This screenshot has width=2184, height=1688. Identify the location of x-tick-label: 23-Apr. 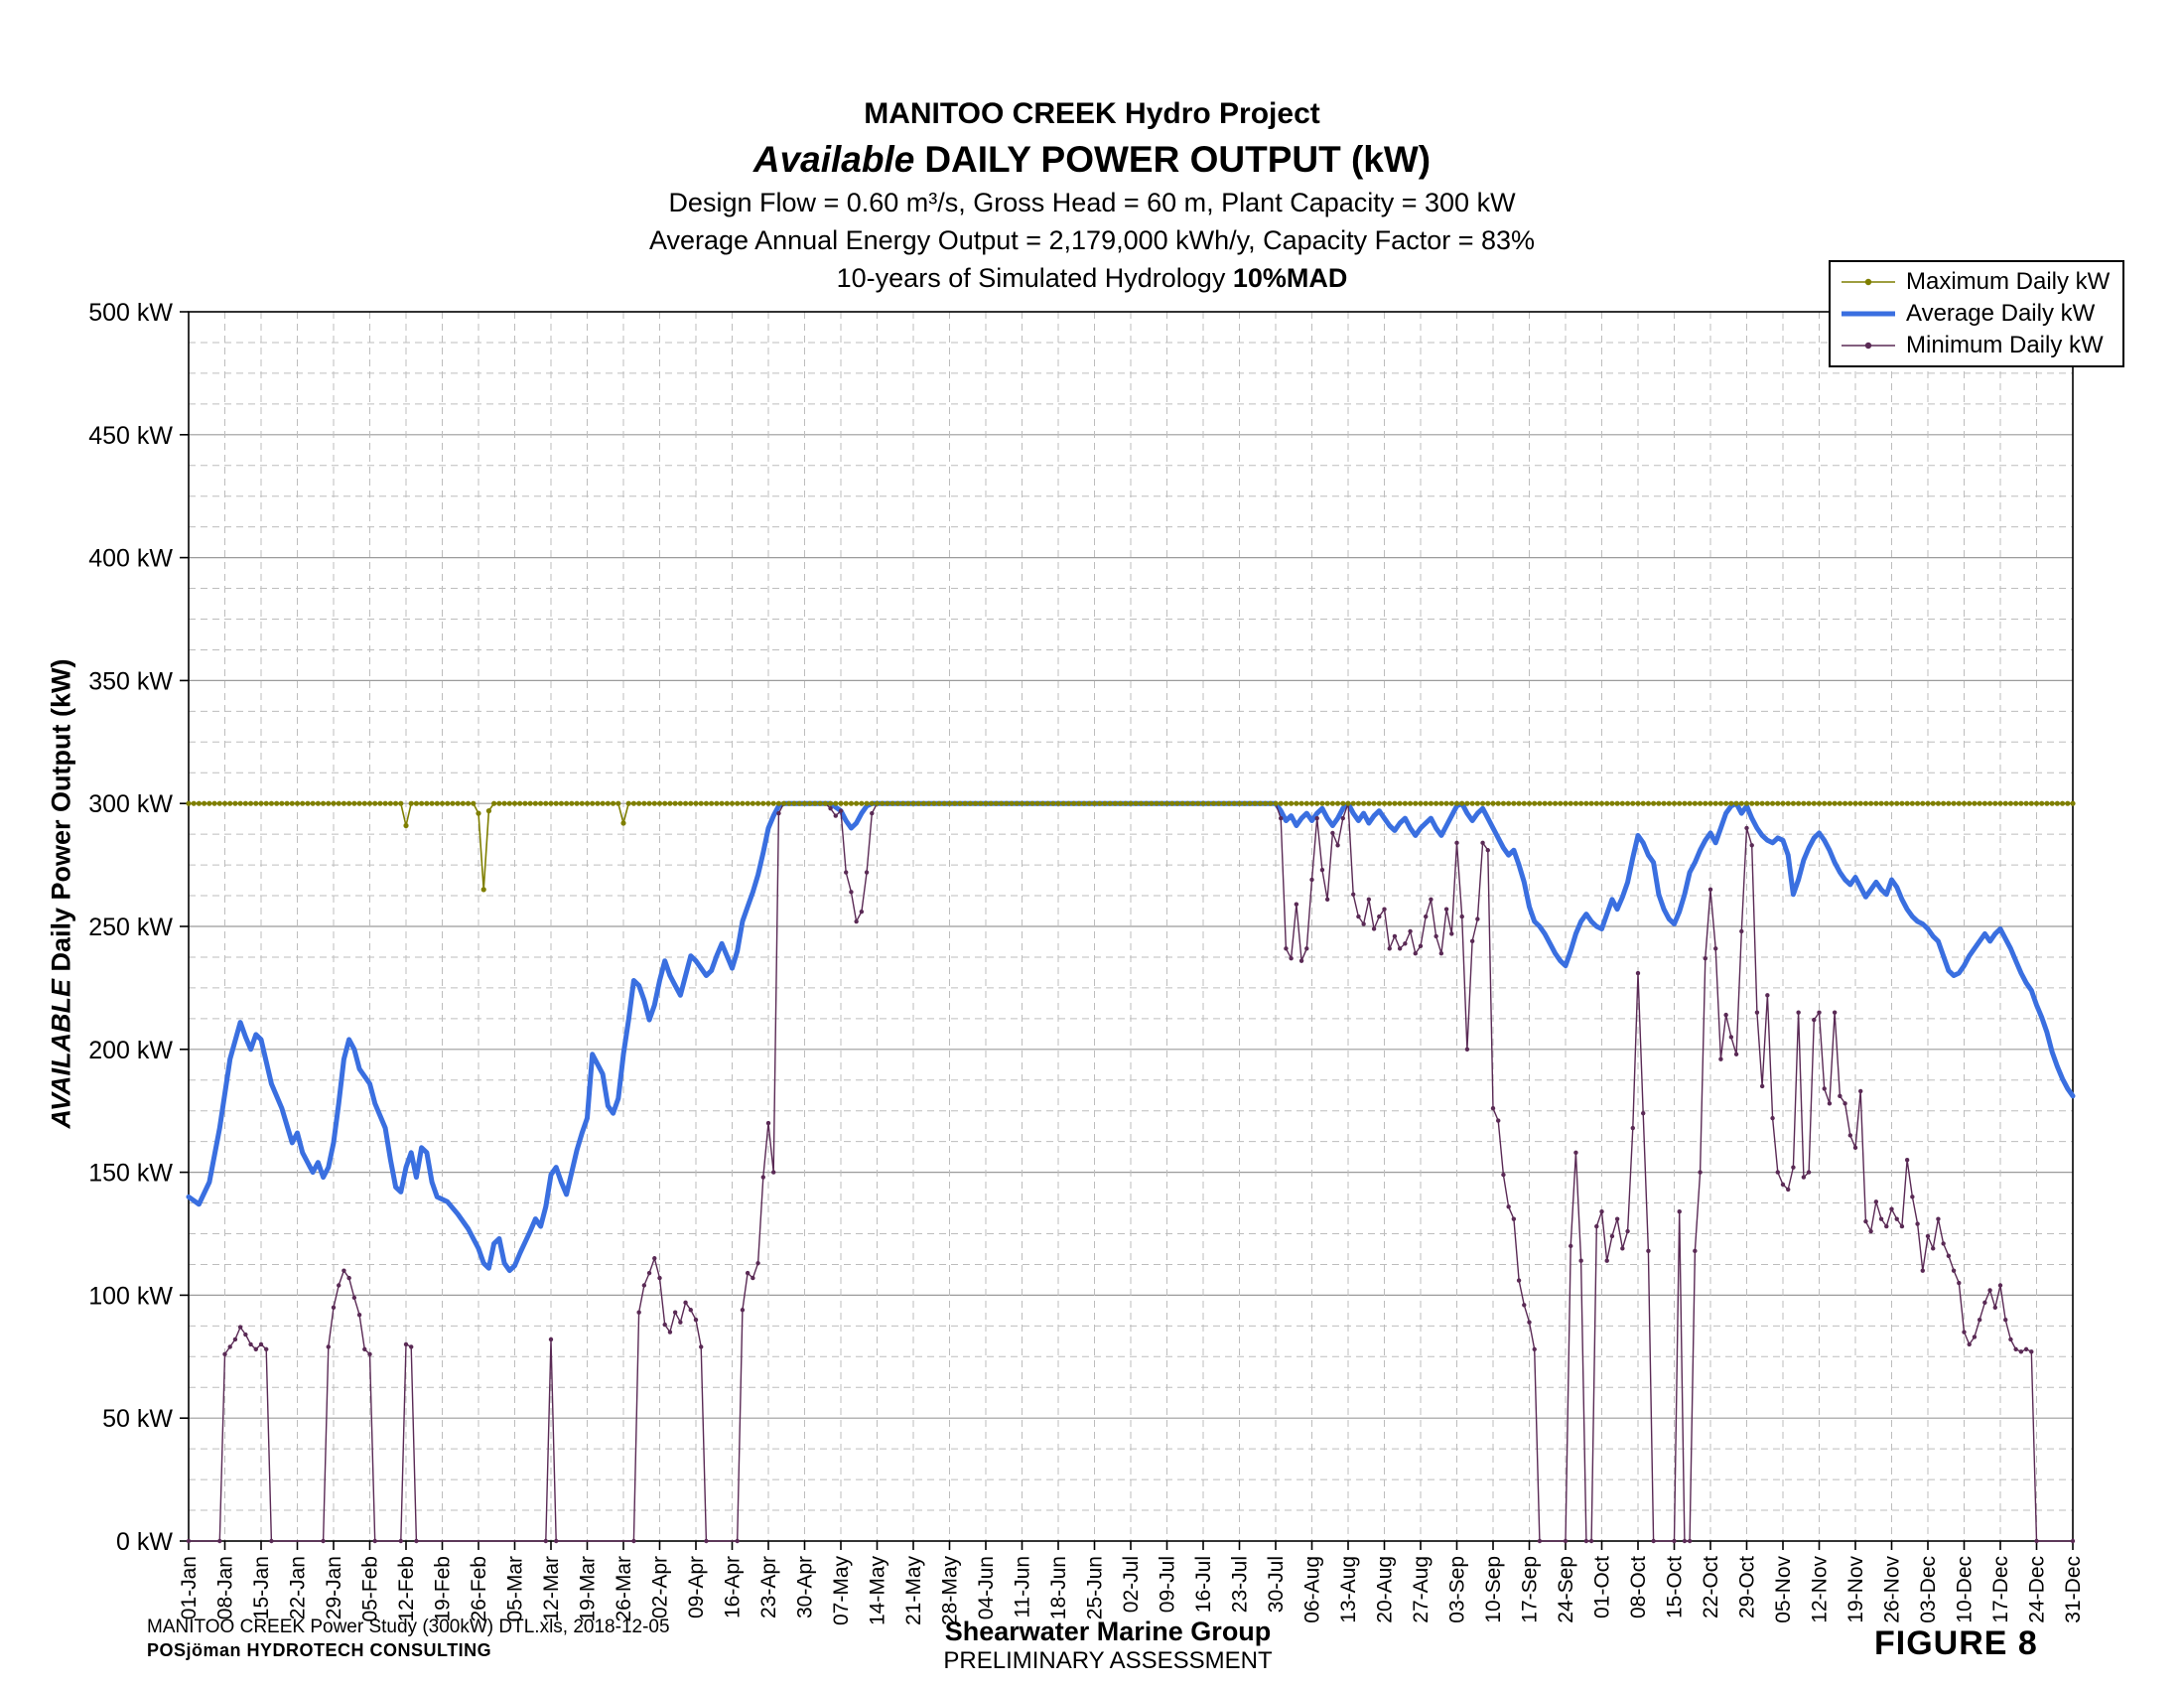
(768, 1587).